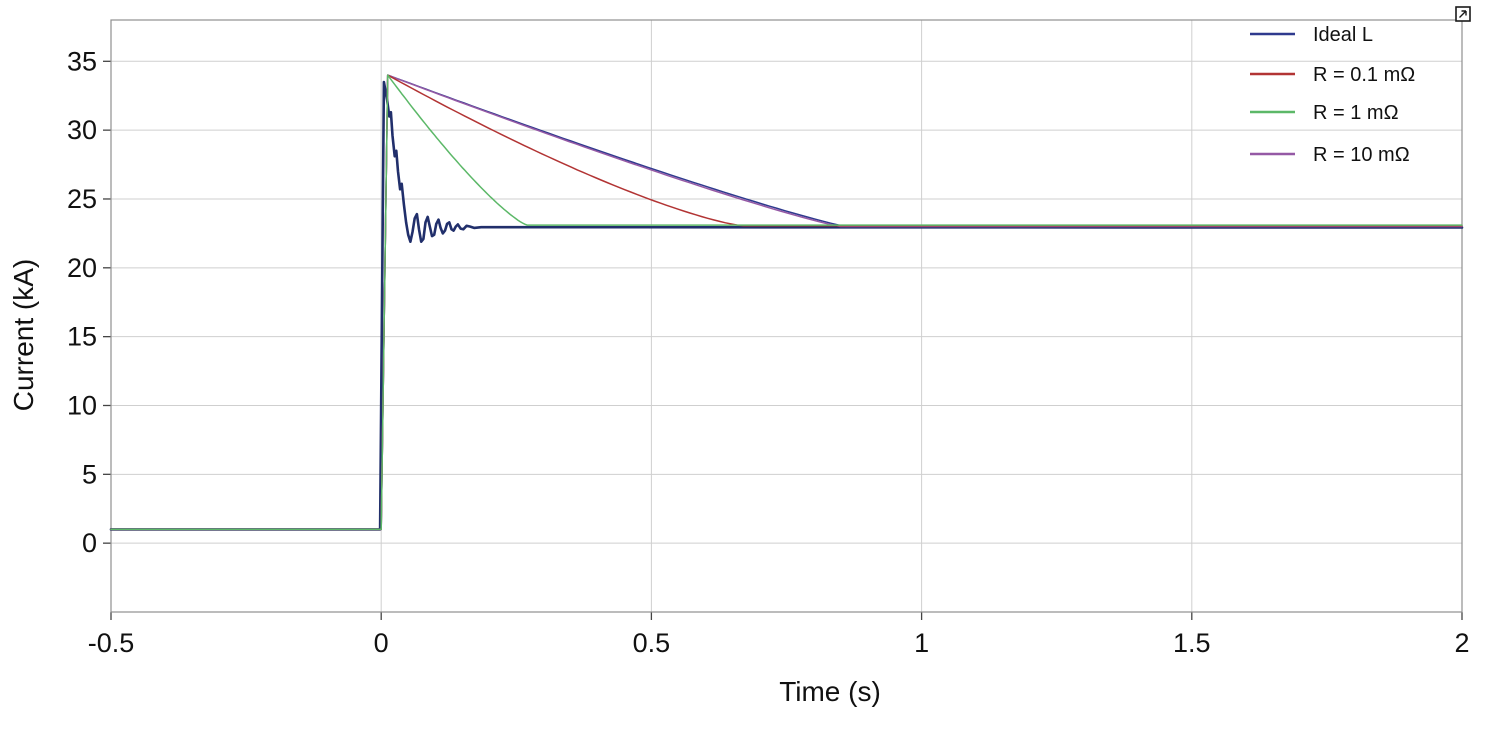  I want to click on legend-label: R = 0.1 mΩ, so click(1364, 75).